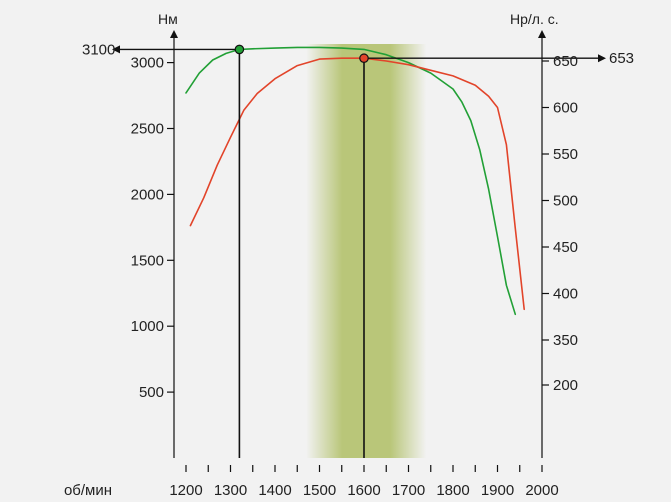 The height and width of the screenshot is (502, 671). What do you see at coordinates (147, 260) in the screenshot?
I see `y-left-tick-label: 1500` at bounding box center [147, 260].